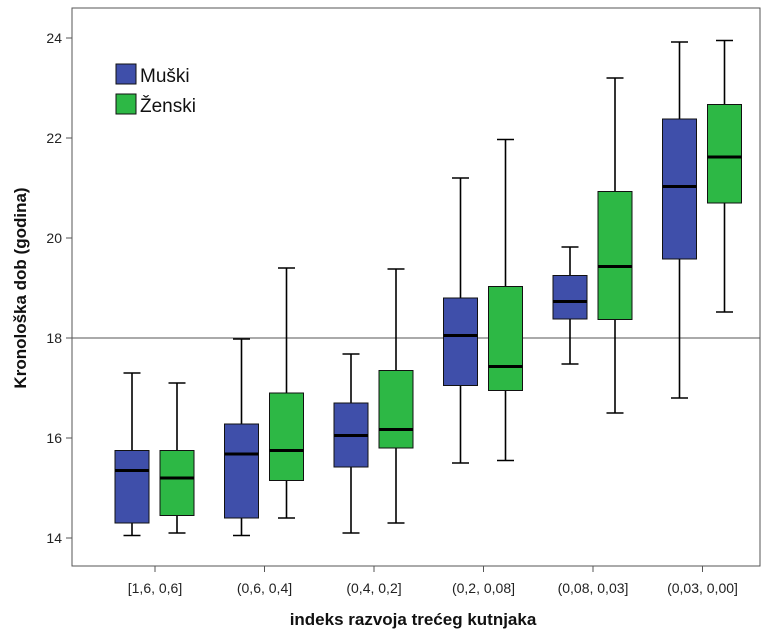 Image resolution: width=765 pixels, height=630 pixels. What do you see at coordinates (413, 619) in the screenshot?
I see `x-axis-title: indeks razvoja trećeg kutnjaka` at bounding box center [413, 619].